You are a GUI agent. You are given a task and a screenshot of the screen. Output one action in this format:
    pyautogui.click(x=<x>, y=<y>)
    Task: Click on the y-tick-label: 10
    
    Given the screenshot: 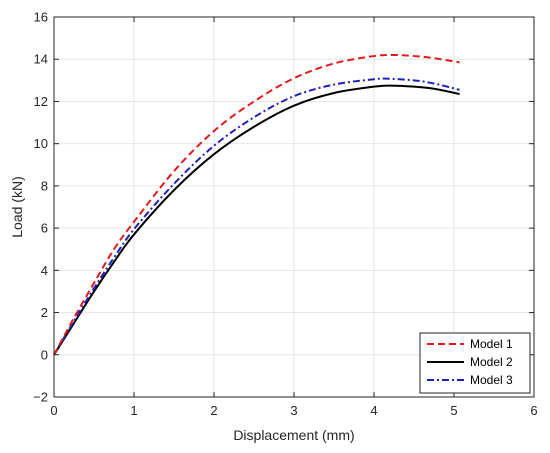 What is the action you would take?
    pyautogui.click(x=41, y=143)
    